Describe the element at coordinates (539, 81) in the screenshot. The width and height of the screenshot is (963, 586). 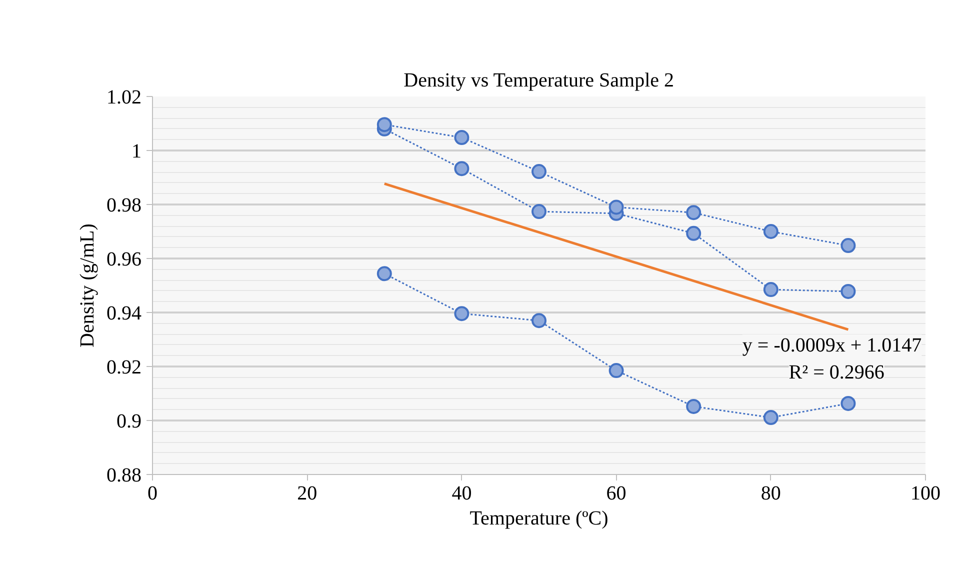
I see `chart-title: Density vs Temperature Sample 2` at that location.